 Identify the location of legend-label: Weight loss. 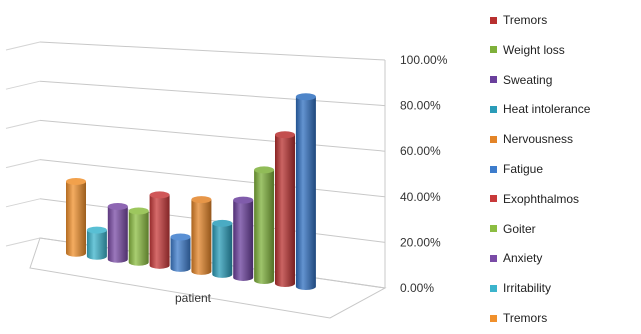
(534, 50).